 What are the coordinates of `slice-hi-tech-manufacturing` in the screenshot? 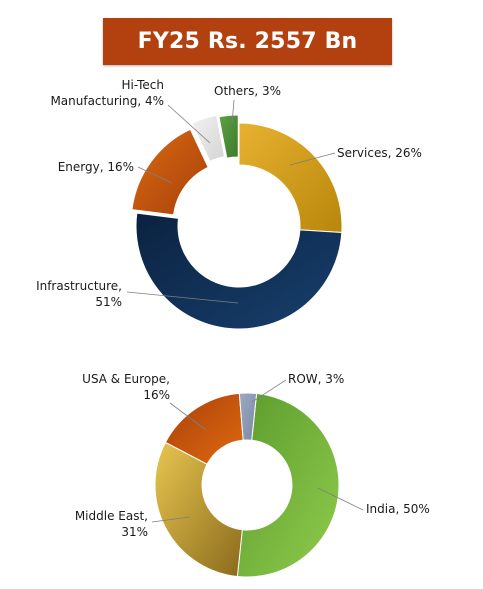 It's located at (208, 138).